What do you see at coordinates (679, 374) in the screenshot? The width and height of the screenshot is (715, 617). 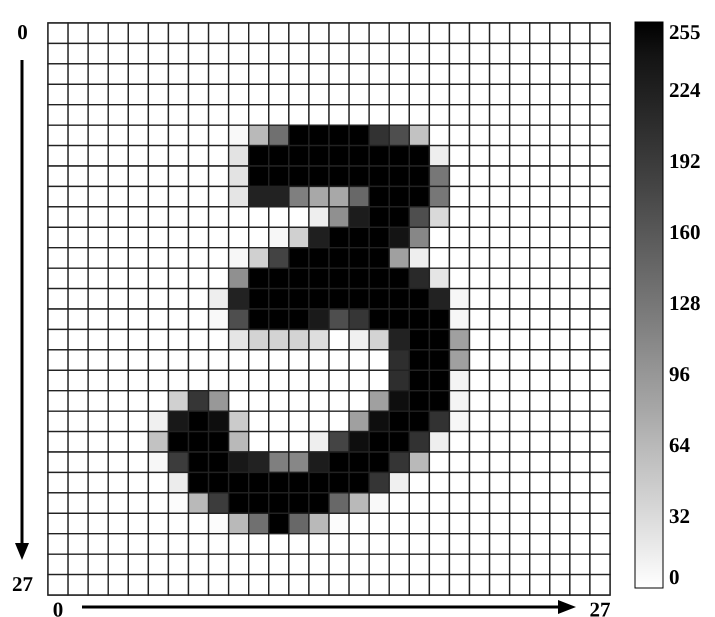 I see `color-bar-label: 96` at bounding box center [679, 374].